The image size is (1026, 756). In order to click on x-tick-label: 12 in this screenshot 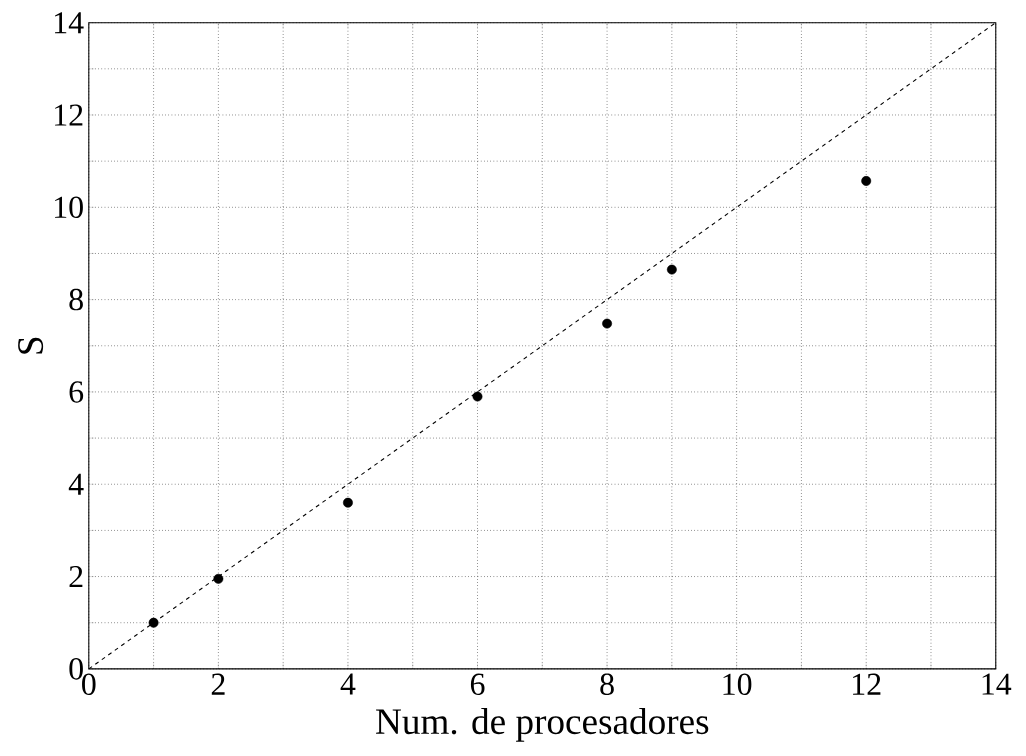, I will do `click(867, 684)`.